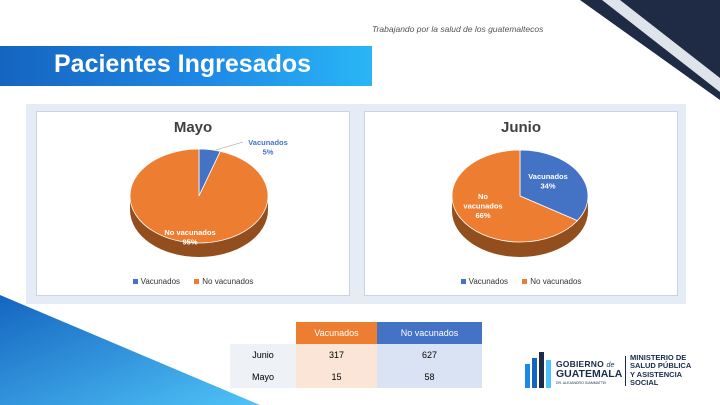 This screenshot has height=405, width=720. I want to click on data-label: 95%, so click(189, 242).